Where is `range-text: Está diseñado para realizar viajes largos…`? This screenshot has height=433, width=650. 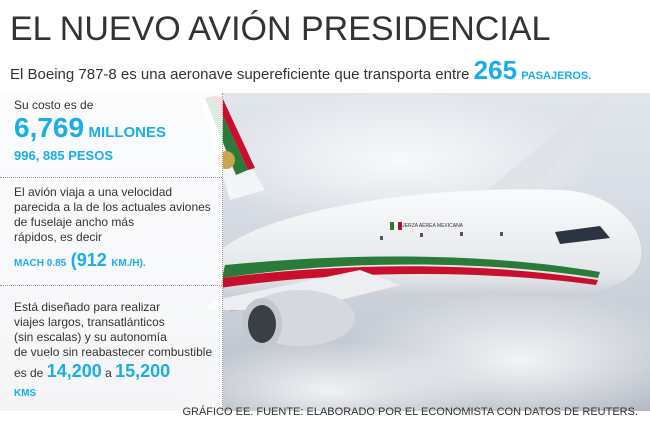
range-text: Está diseñado para realizar viajes largos… is located at coordinates (113, 330).